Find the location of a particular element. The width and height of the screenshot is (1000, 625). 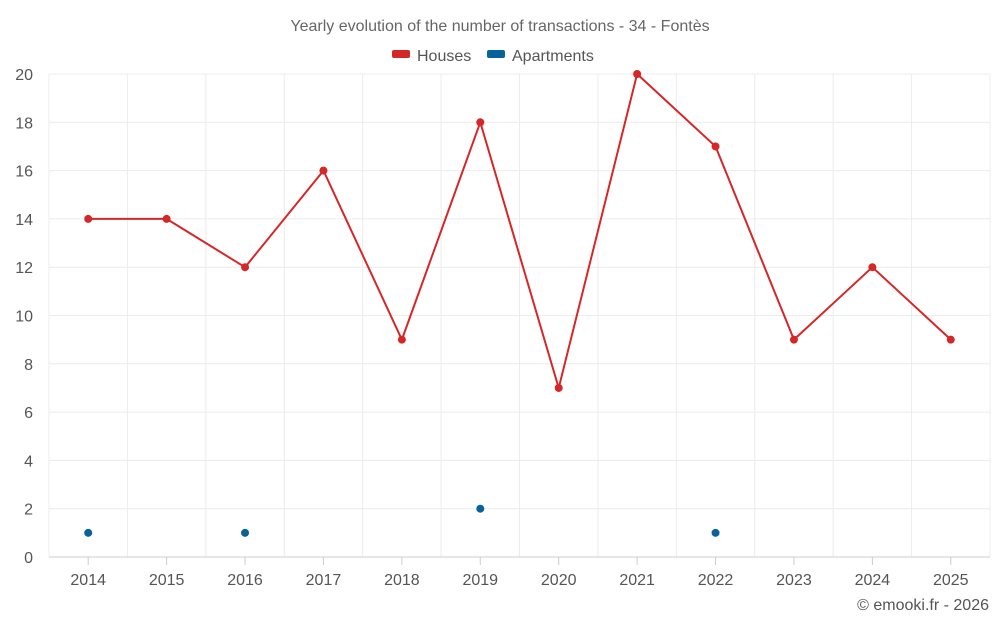

data-point-houses-2020 is located at coordinates (558, 387).